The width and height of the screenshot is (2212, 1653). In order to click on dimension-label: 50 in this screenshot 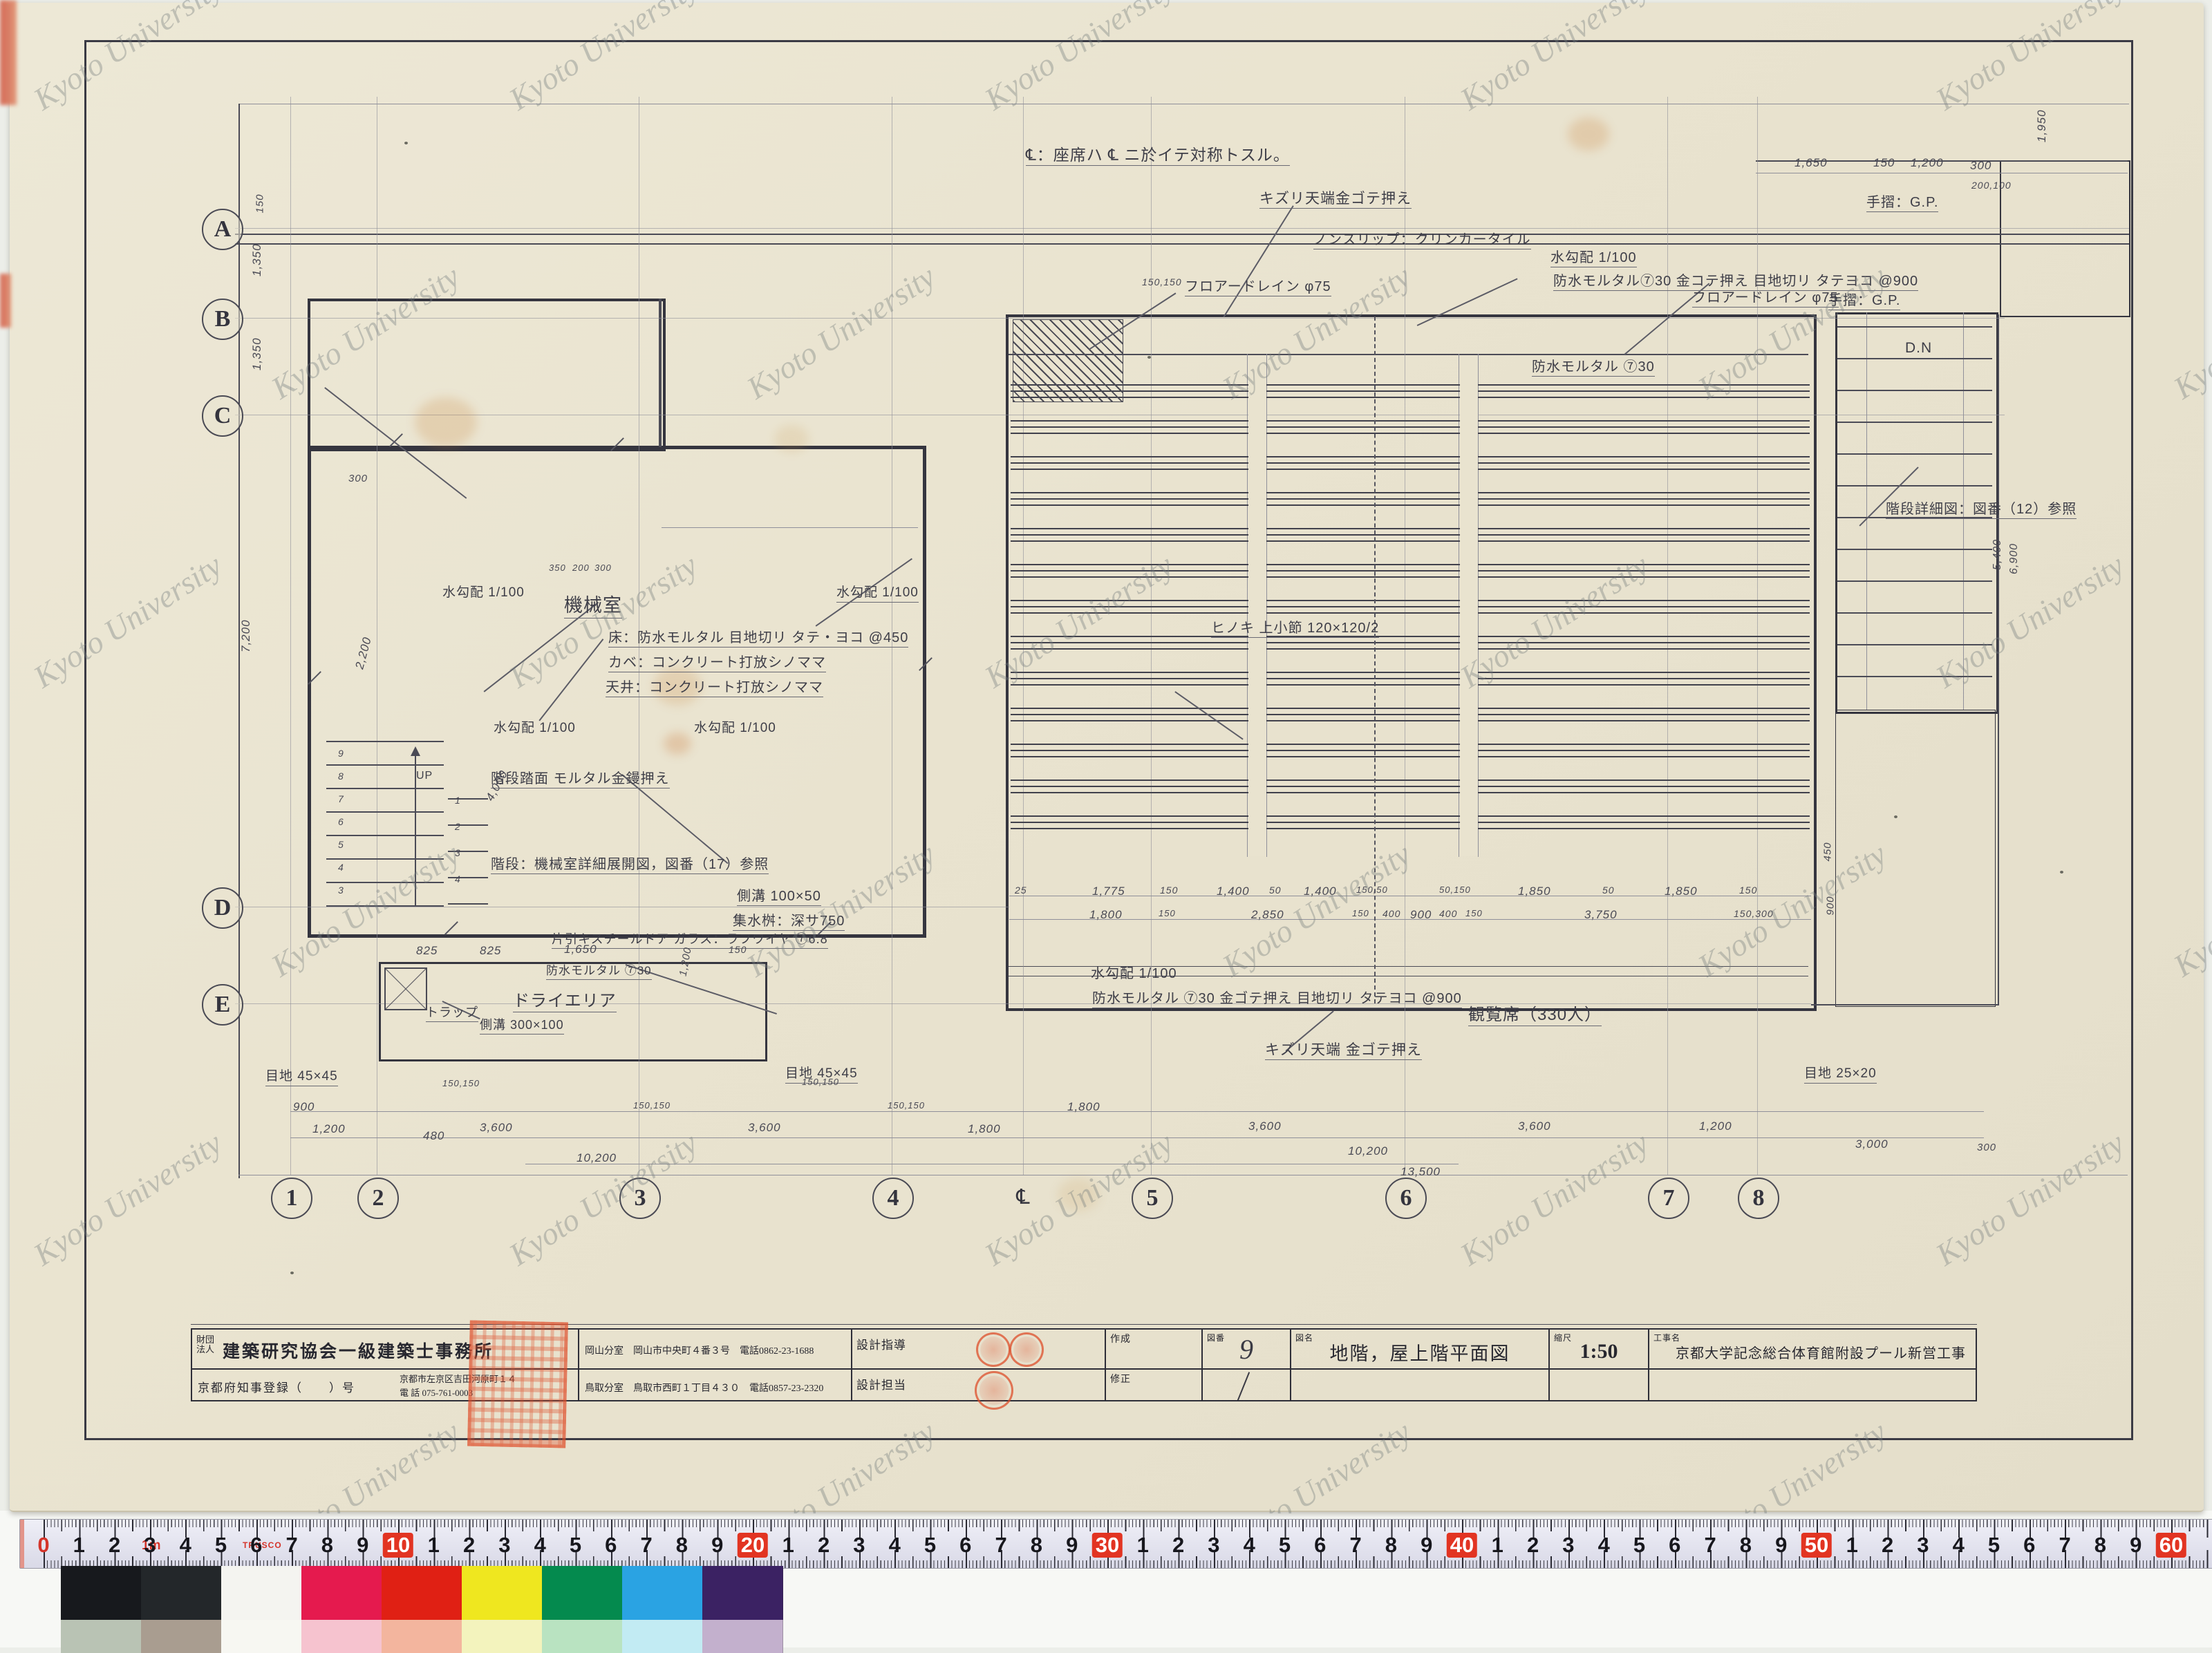, I will do `click(1609, 890)`.